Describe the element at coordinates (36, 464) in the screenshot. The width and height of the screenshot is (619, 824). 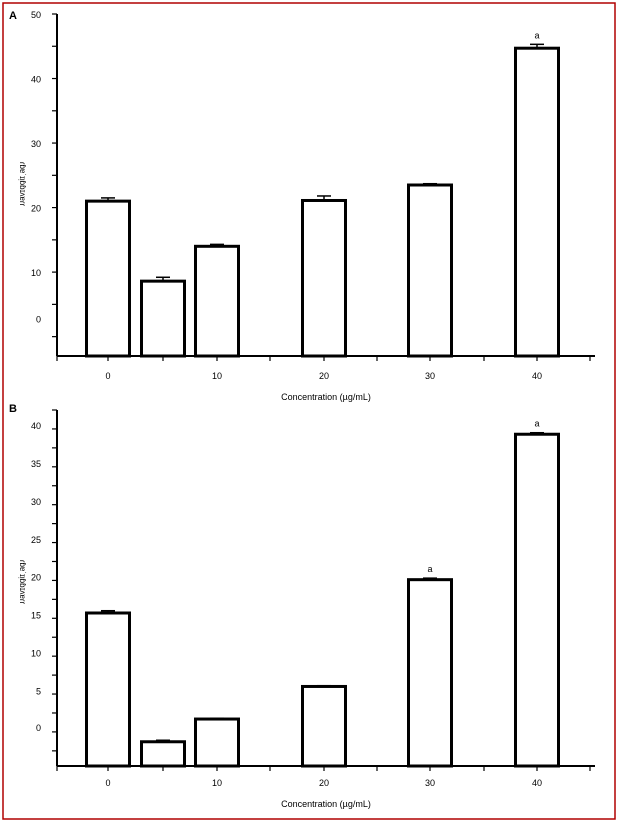
I see `y-tick-label: 35` at that location.